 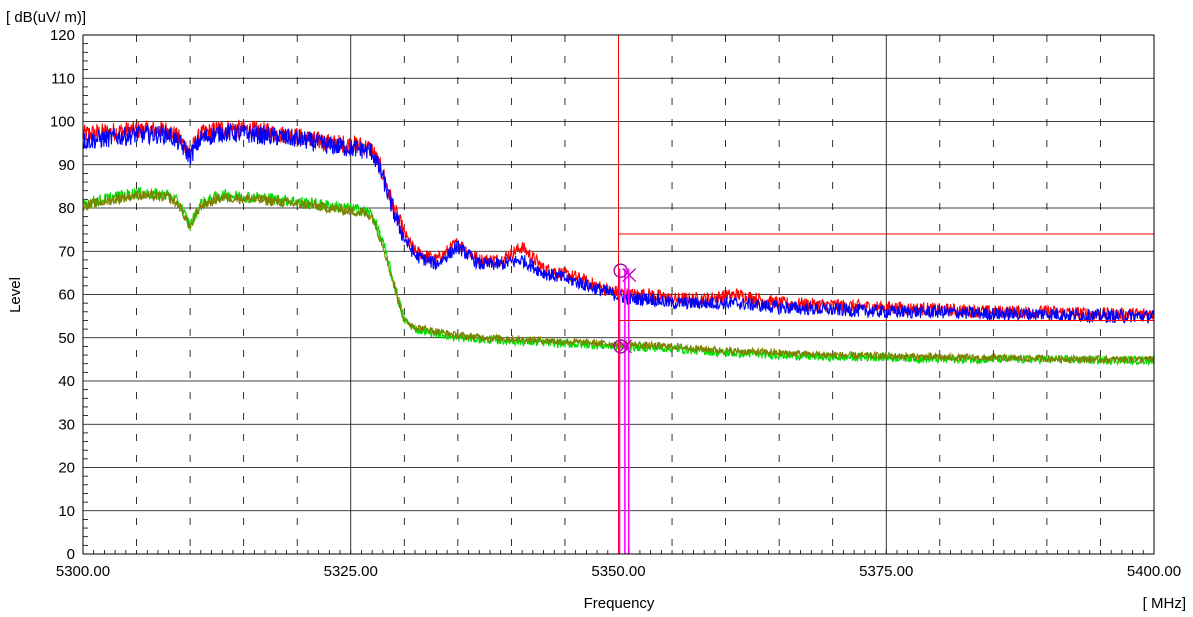 I want to click on x-tick-label: 5300.00, so click(x=83, y=571).